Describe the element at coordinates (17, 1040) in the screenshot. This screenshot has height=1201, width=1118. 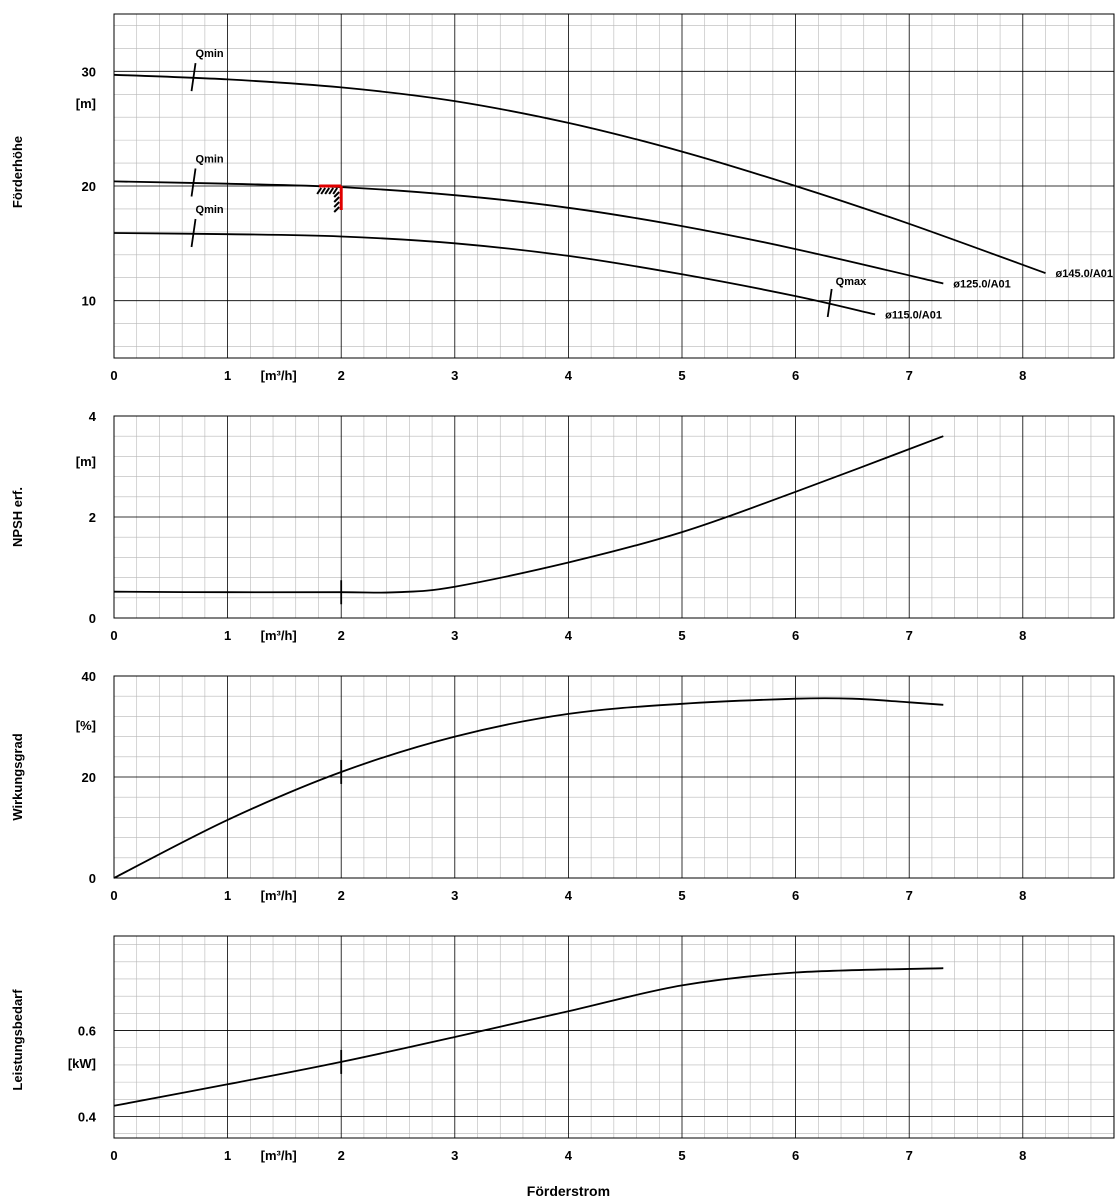
I see `y-axis-label: Leistungsbedarf` at that location.